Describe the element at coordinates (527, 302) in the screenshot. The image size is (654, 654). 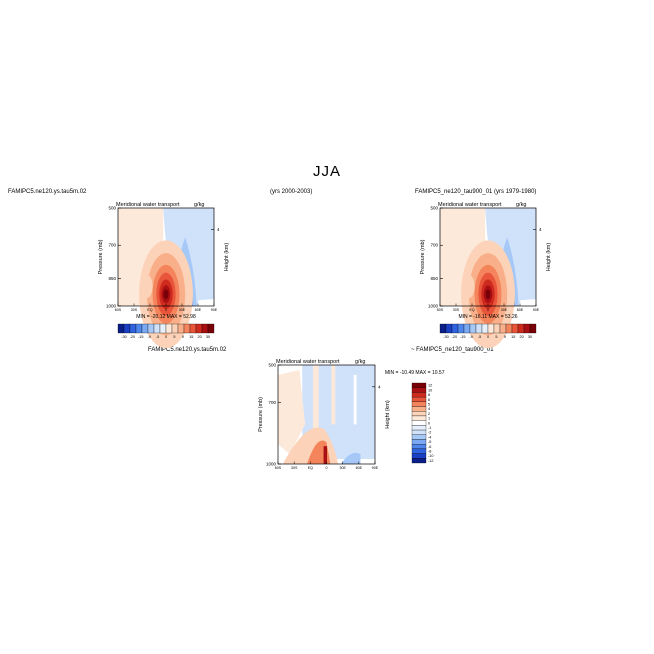
I see `field-surface-mask` at that location.